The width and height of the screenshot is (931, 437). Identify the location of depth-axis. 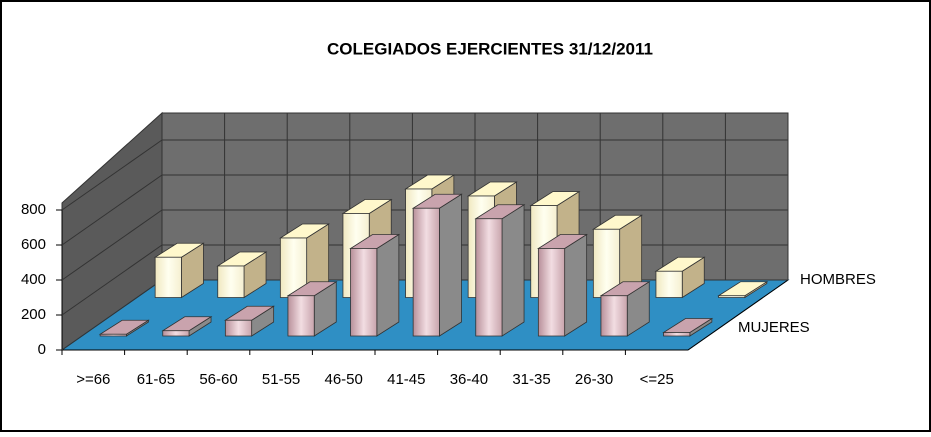
(738, 315).